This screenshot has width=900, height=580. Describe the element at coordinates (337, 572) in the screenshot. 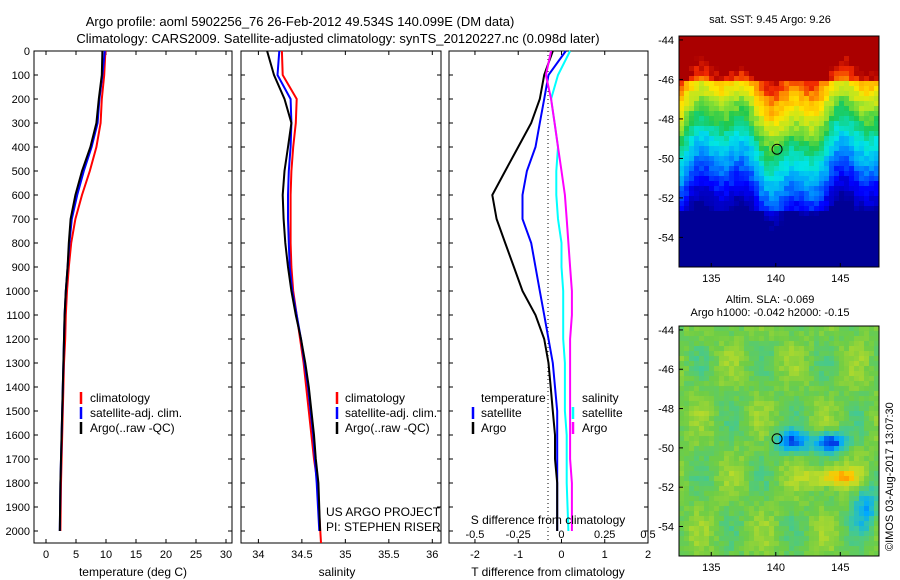

I see `salinity-axis-label: salinity` at that location.